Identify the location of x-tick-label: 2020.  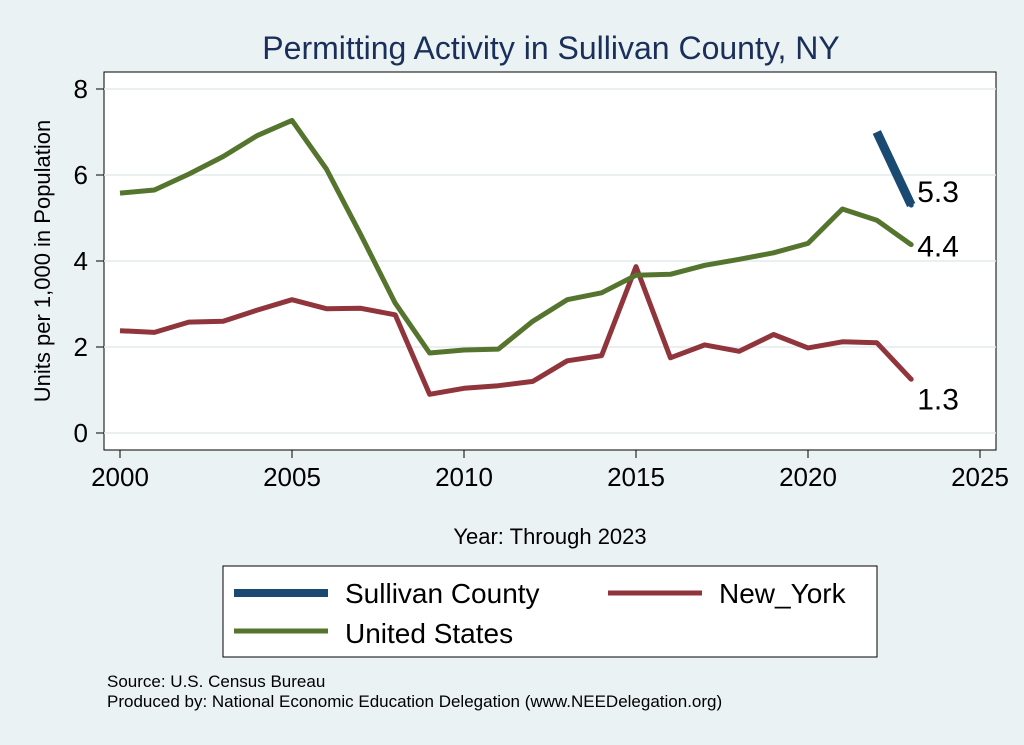
(808, 477).